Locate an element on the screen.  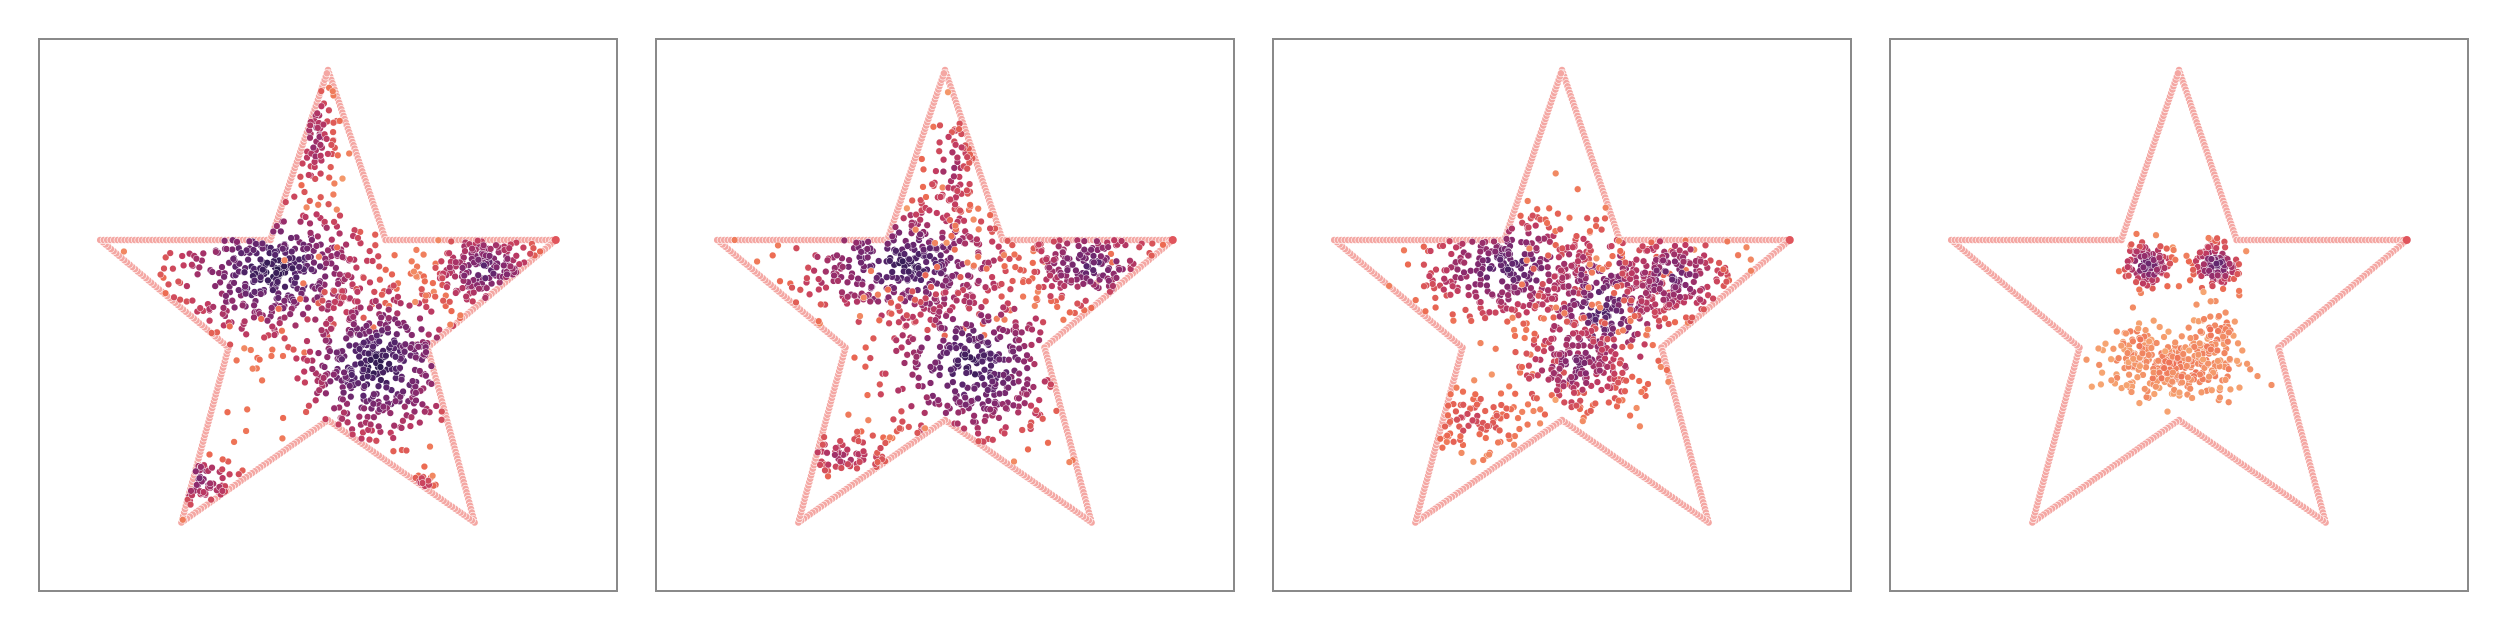
sample-points is located at coordinates (332, 304).